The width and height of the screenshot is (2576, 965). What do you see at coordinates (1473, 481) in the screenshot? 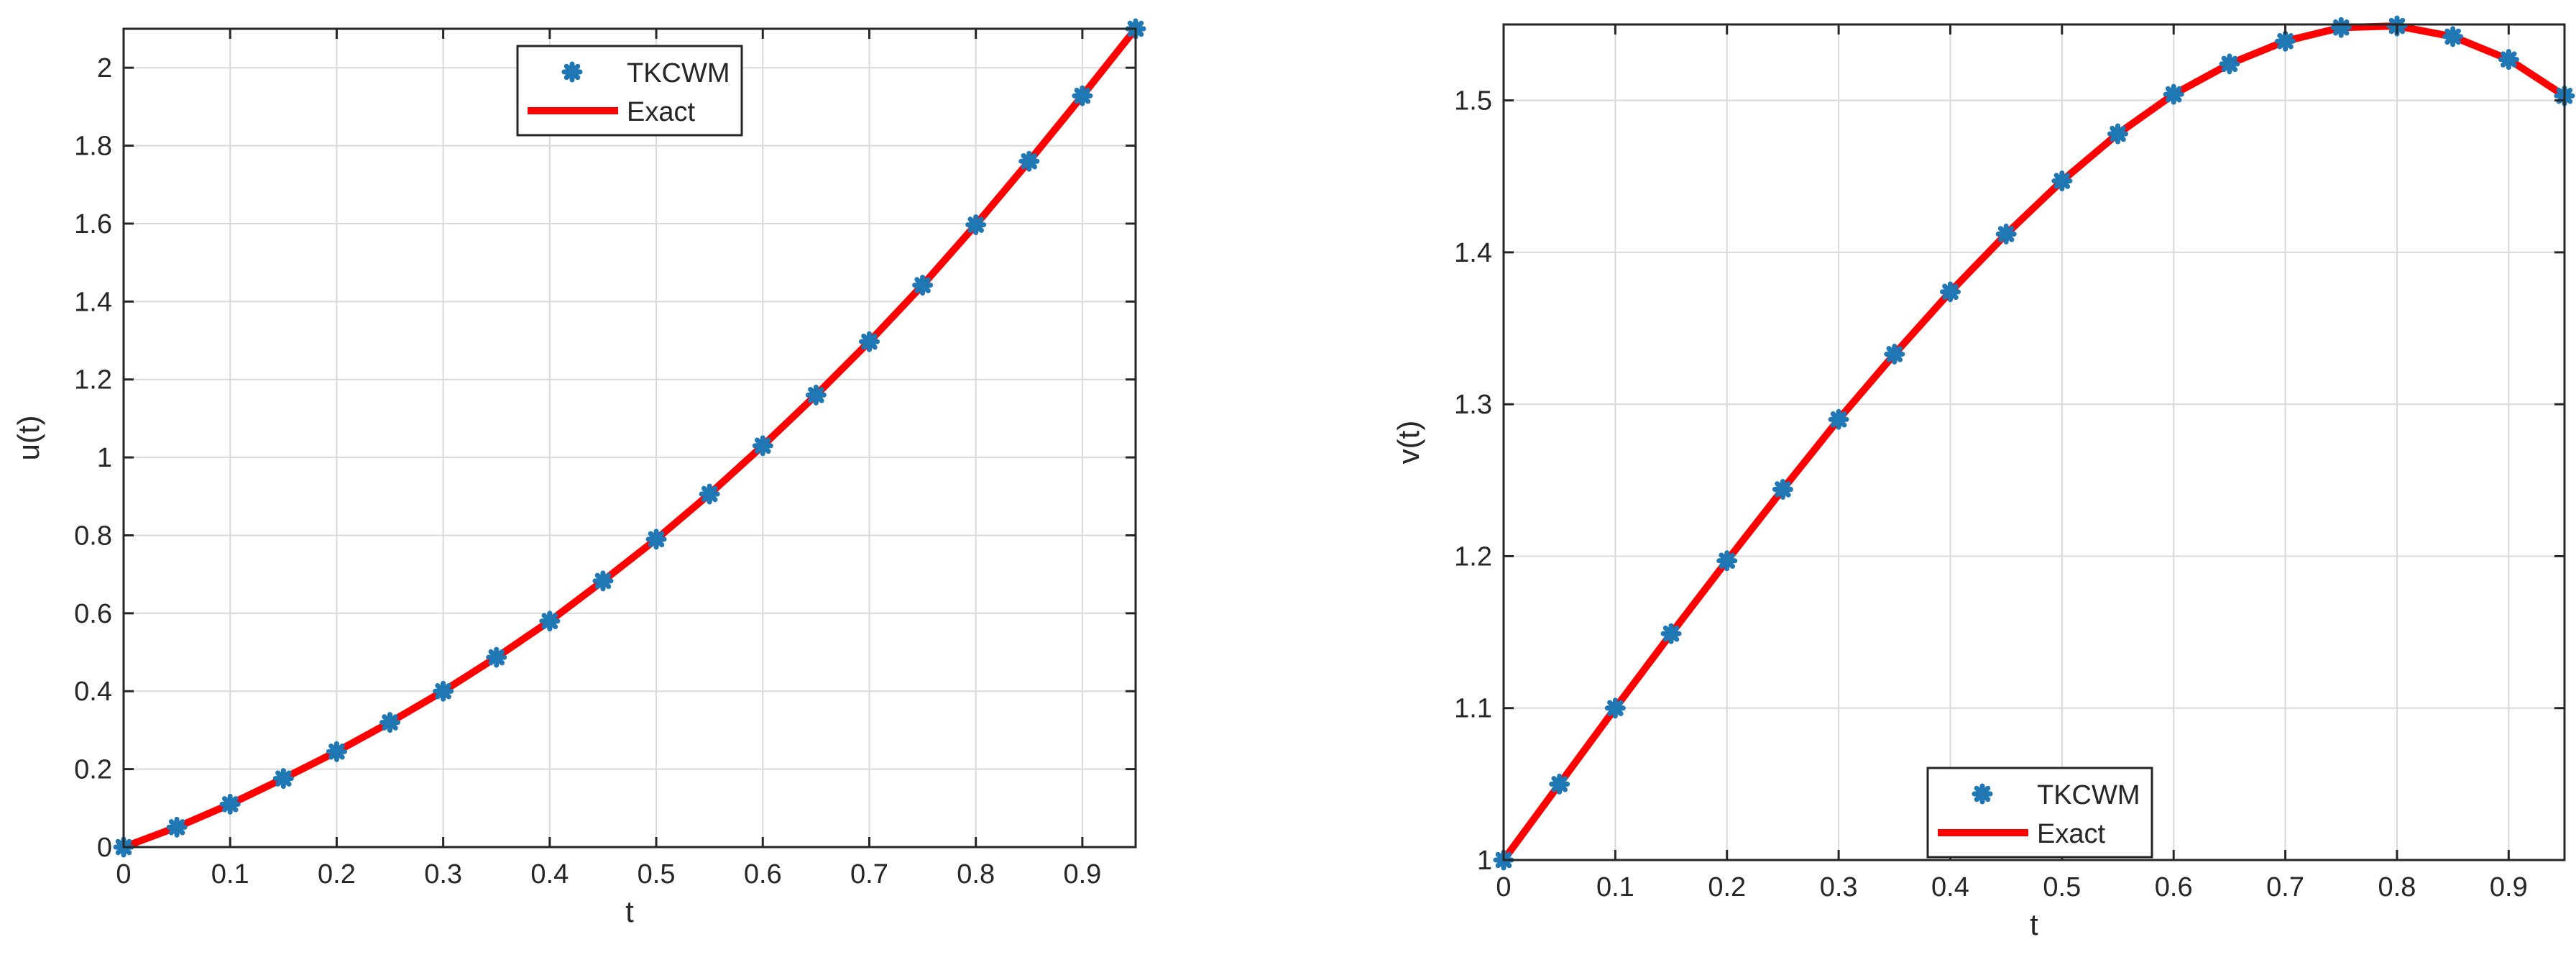
I see `y-tick-labels: 1 1.1 1.2 1.3 1.4 1.5` at bounding box center [1473, 481].